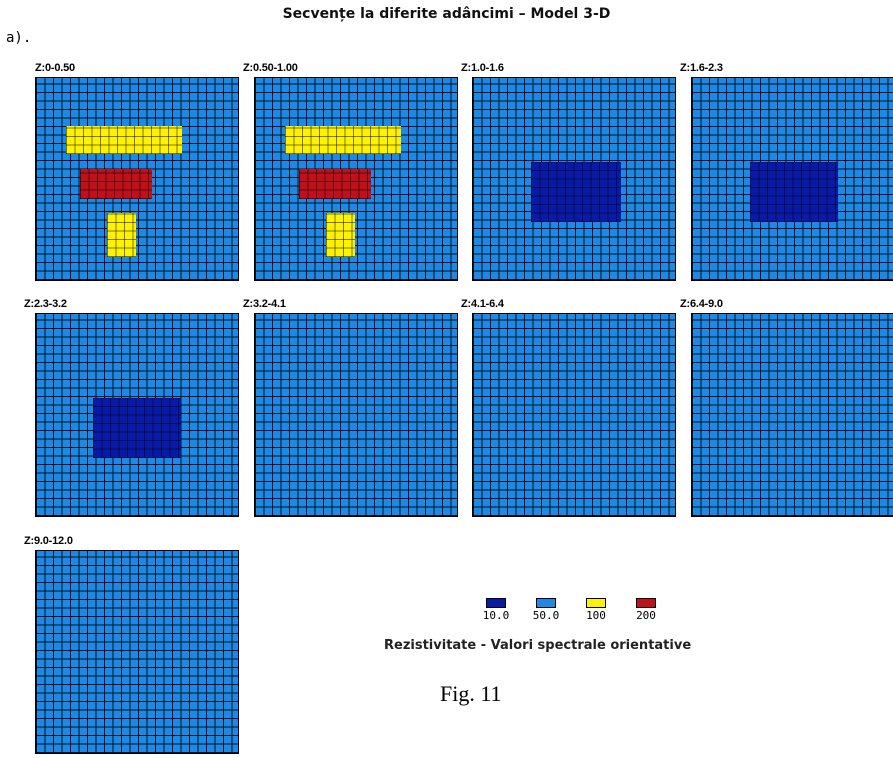 Image resolution: width=893 pixels, height=758 pixels. What do you see at coordinates (596, 615) in the screenshot?
I see `legend-label: 100` at bounding box center [596, 615].